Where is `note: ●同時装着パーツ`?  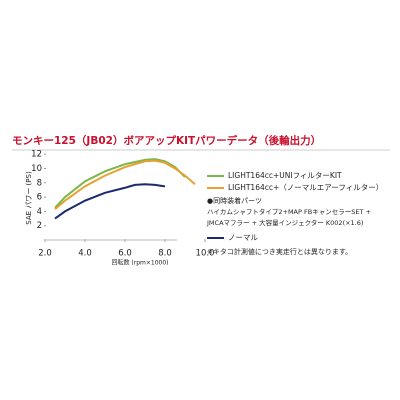
note: ●同時装着パーツ is located at coordinates (234, 200).